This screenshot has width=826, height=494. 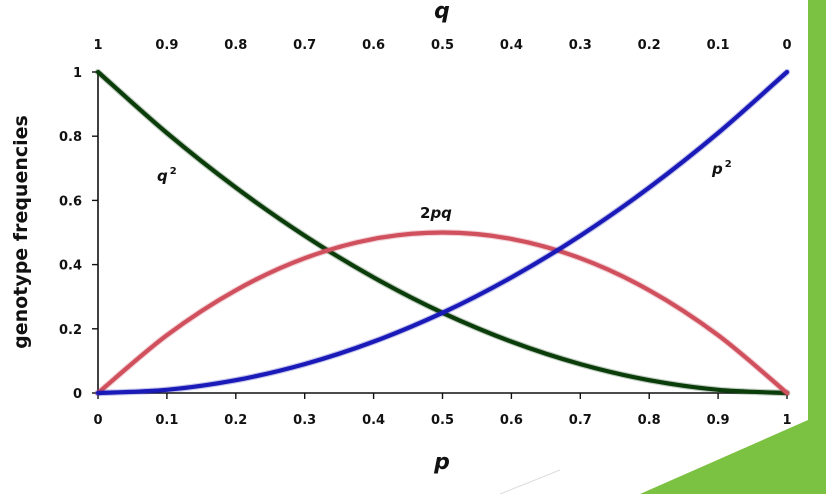 I want to click on x-tick-label: 0.6, so click(x=511, y=420).